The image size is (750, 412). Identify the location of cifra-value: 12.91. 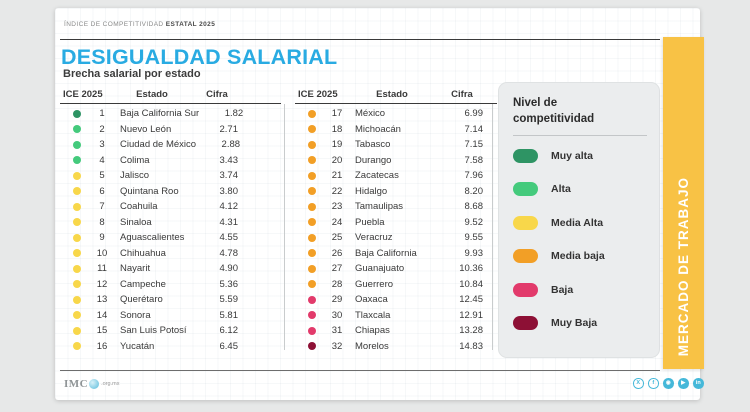
(471, 315).